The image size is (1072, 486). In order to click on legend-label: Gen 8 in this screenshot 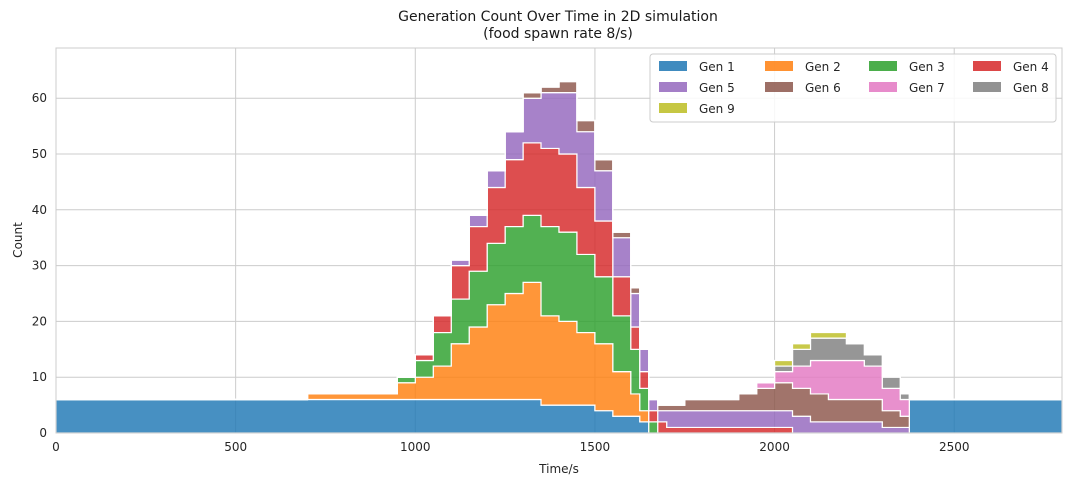, I will do `click(1031, 88)`.